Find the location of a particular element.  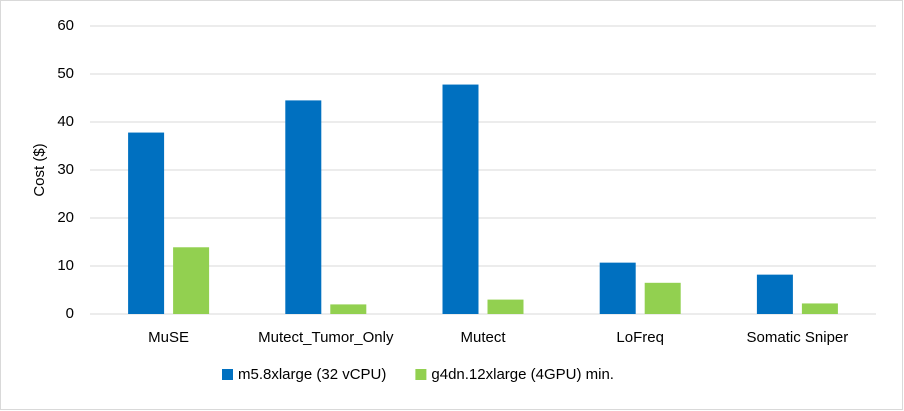

y-tick-label: 0 is located at coordinates (70, 313).